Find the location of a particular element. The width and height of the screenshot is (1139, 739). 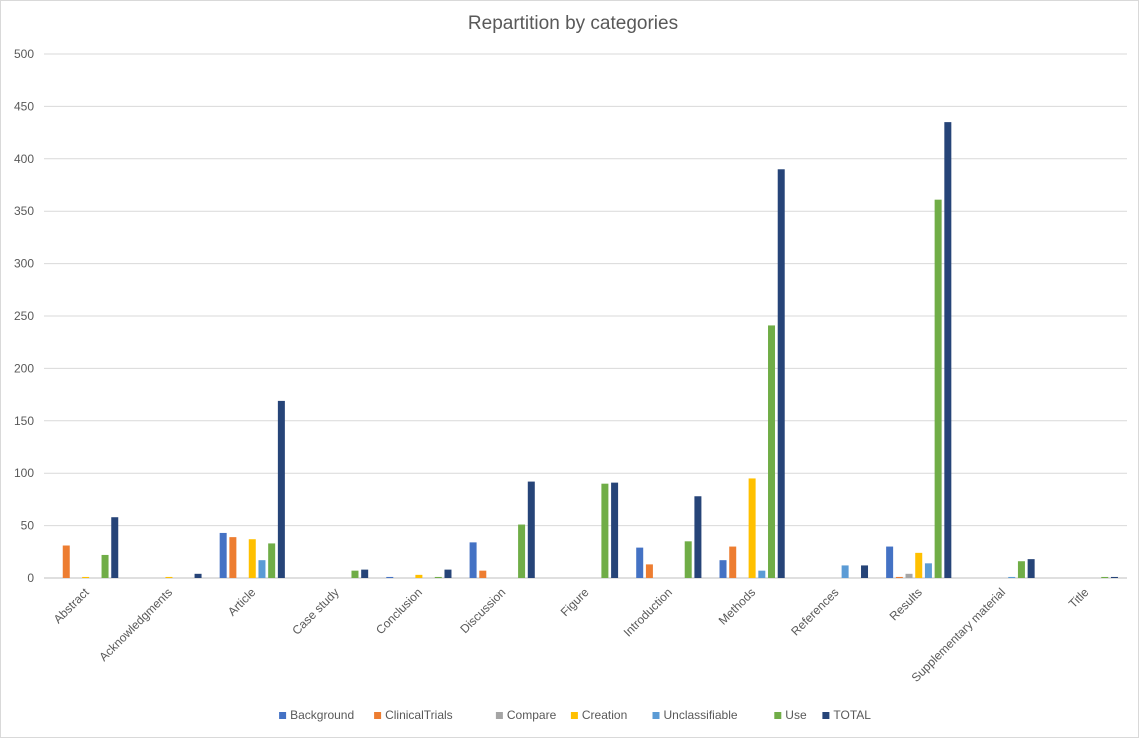

legend-label: Compare is located at coordinates (532, 715).